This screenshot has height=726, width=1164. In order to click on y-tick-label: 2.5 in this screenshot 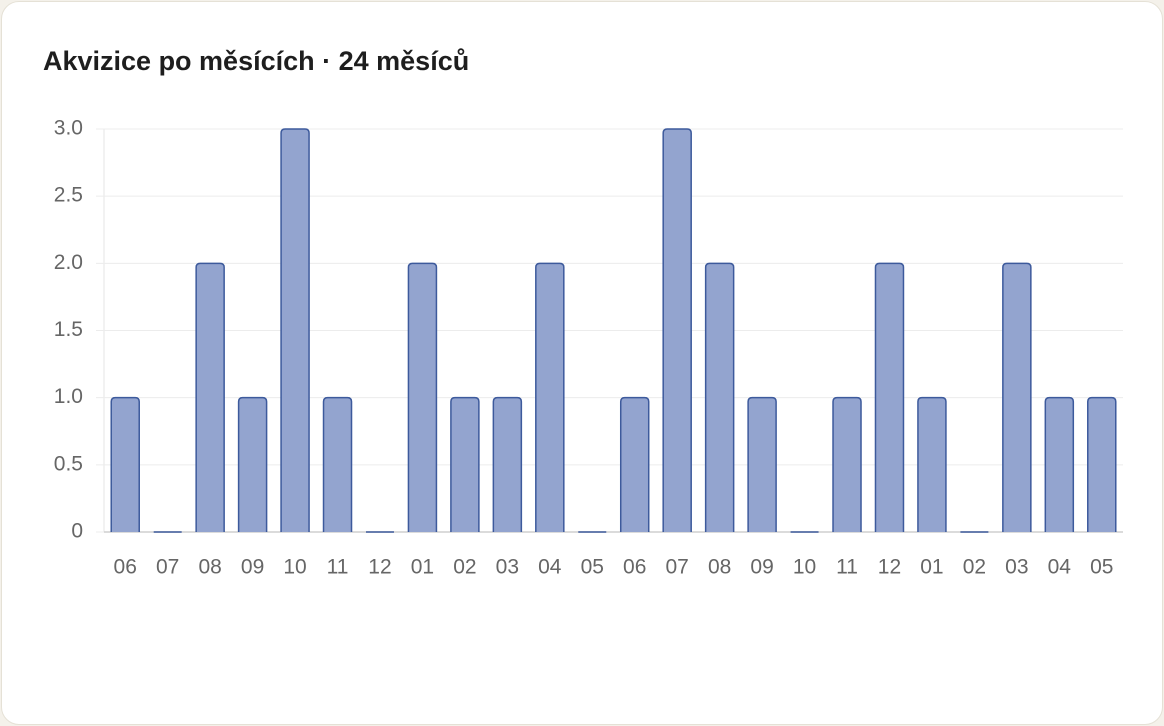, I will do `click(68, 195)`.